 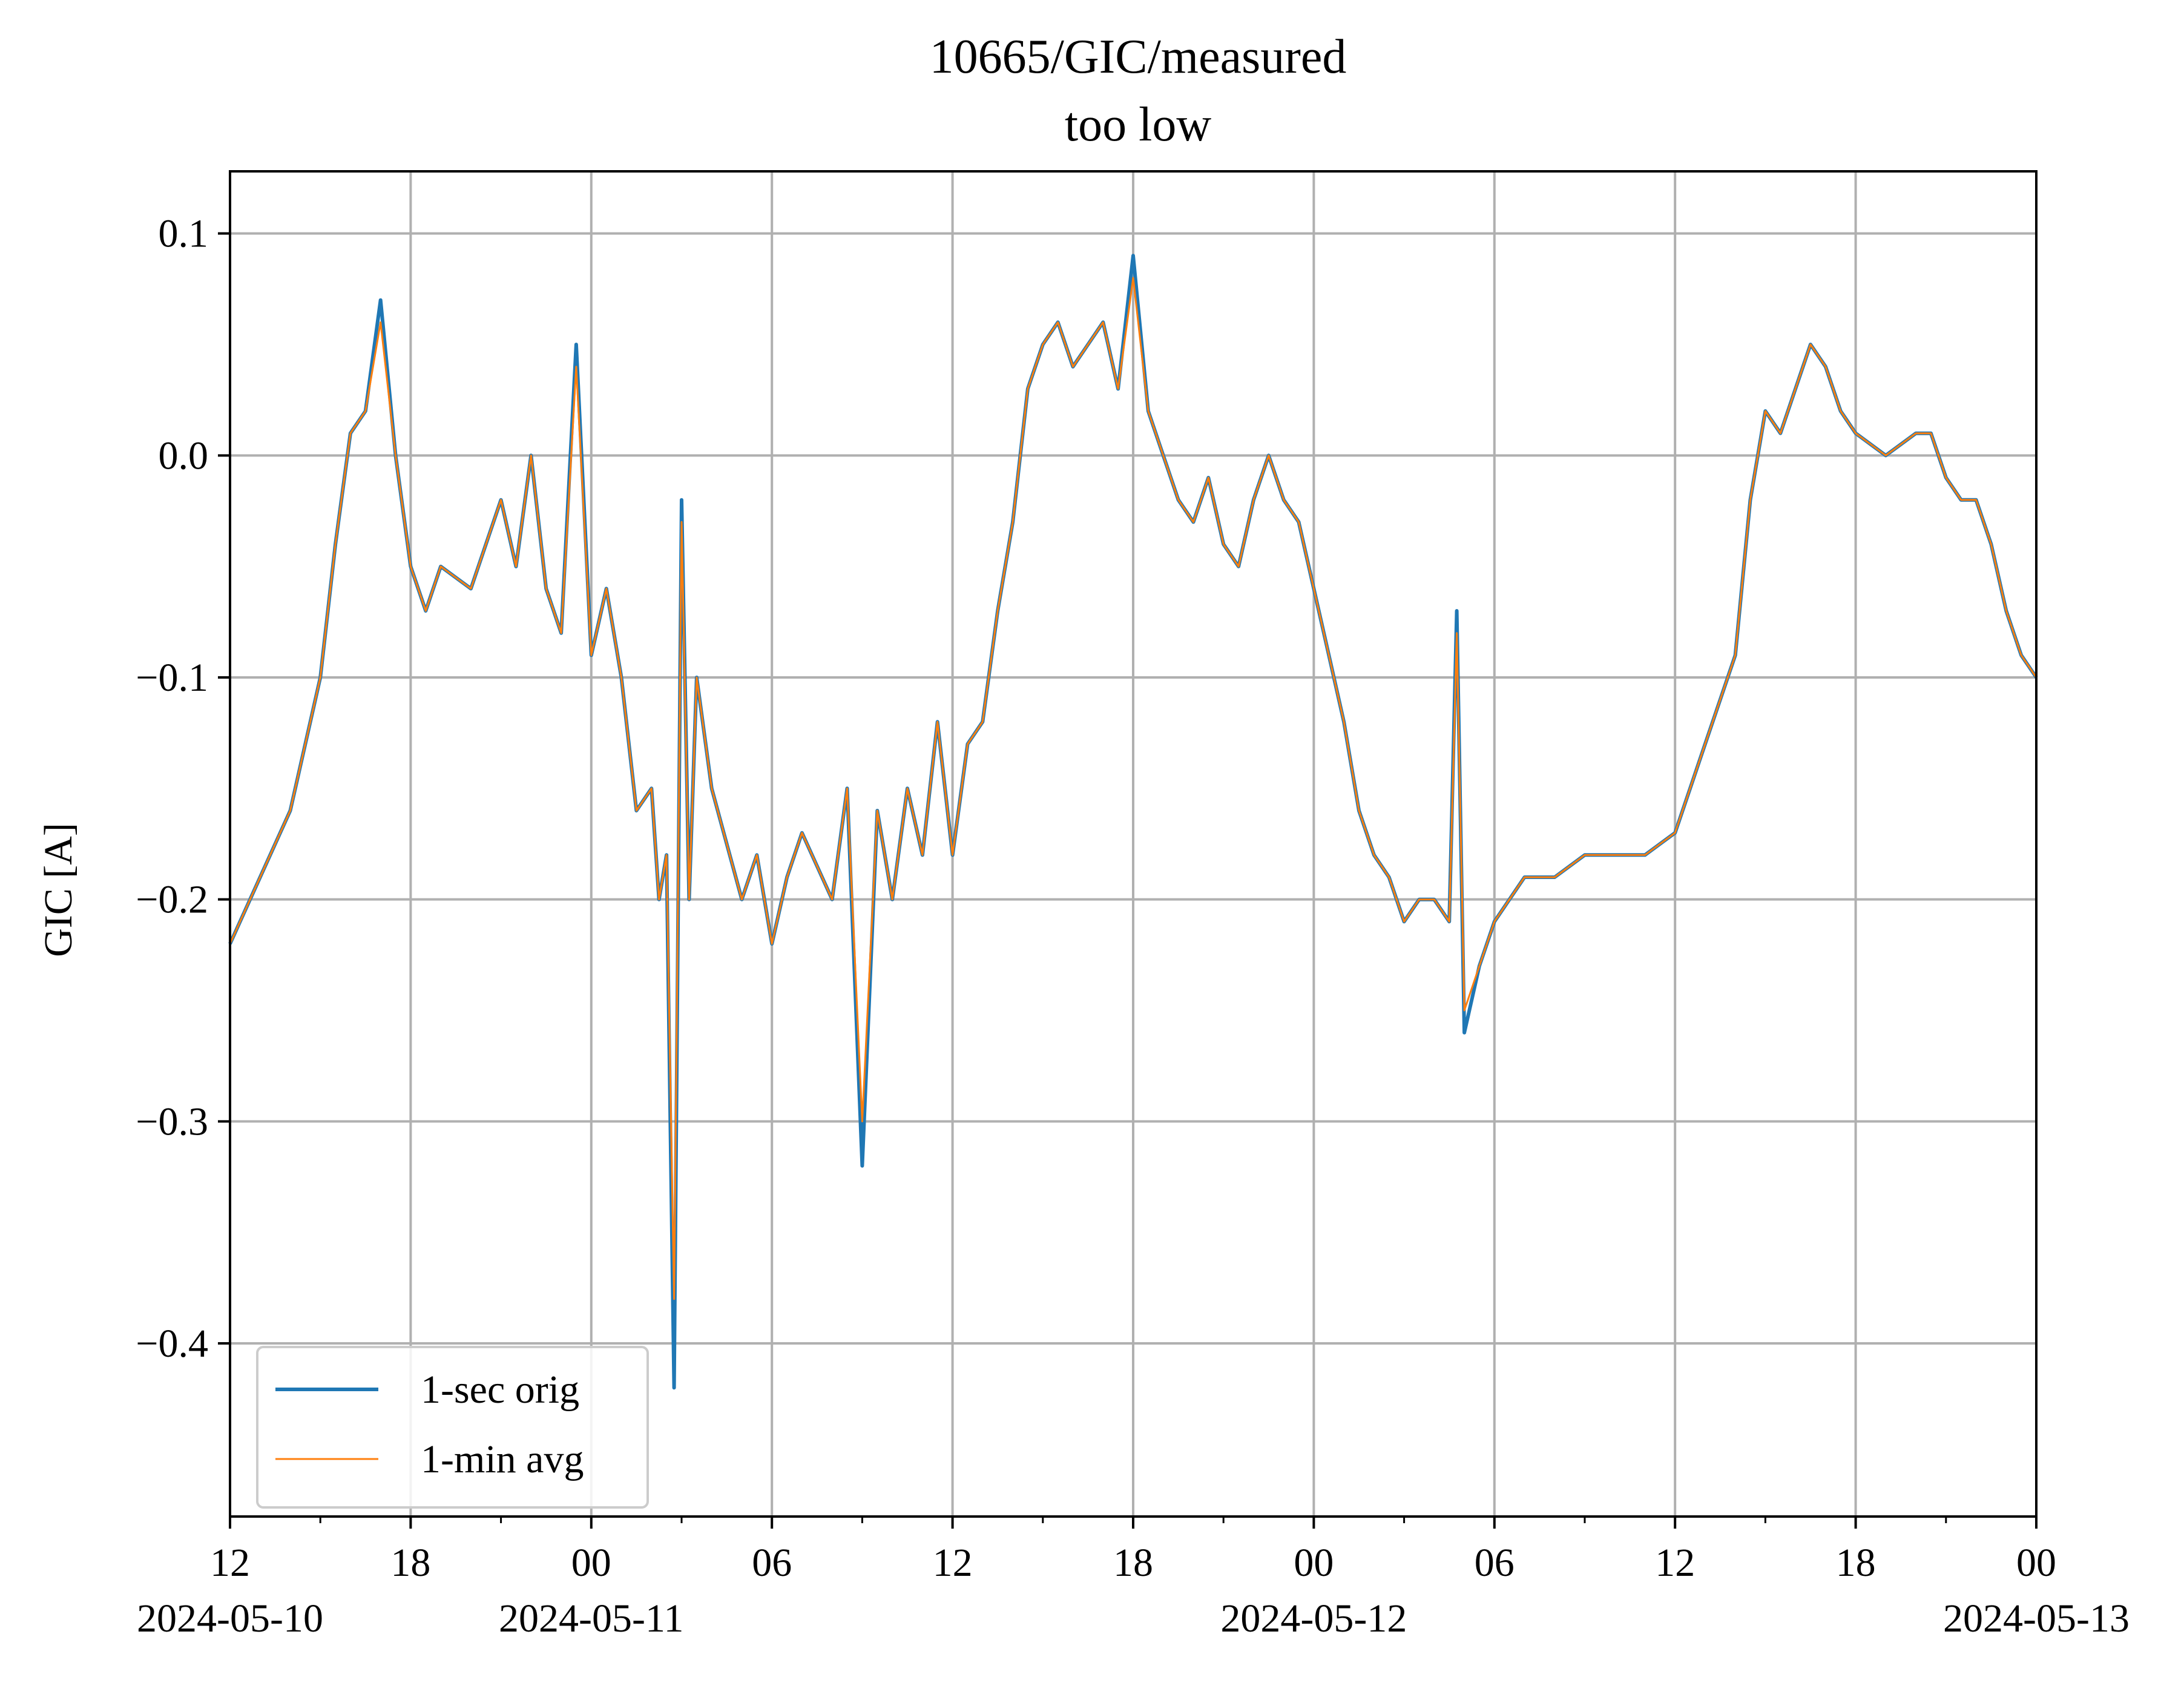 I want to click on legend: 1-sec orig 1-min avg, so click(x=452, y=1427).